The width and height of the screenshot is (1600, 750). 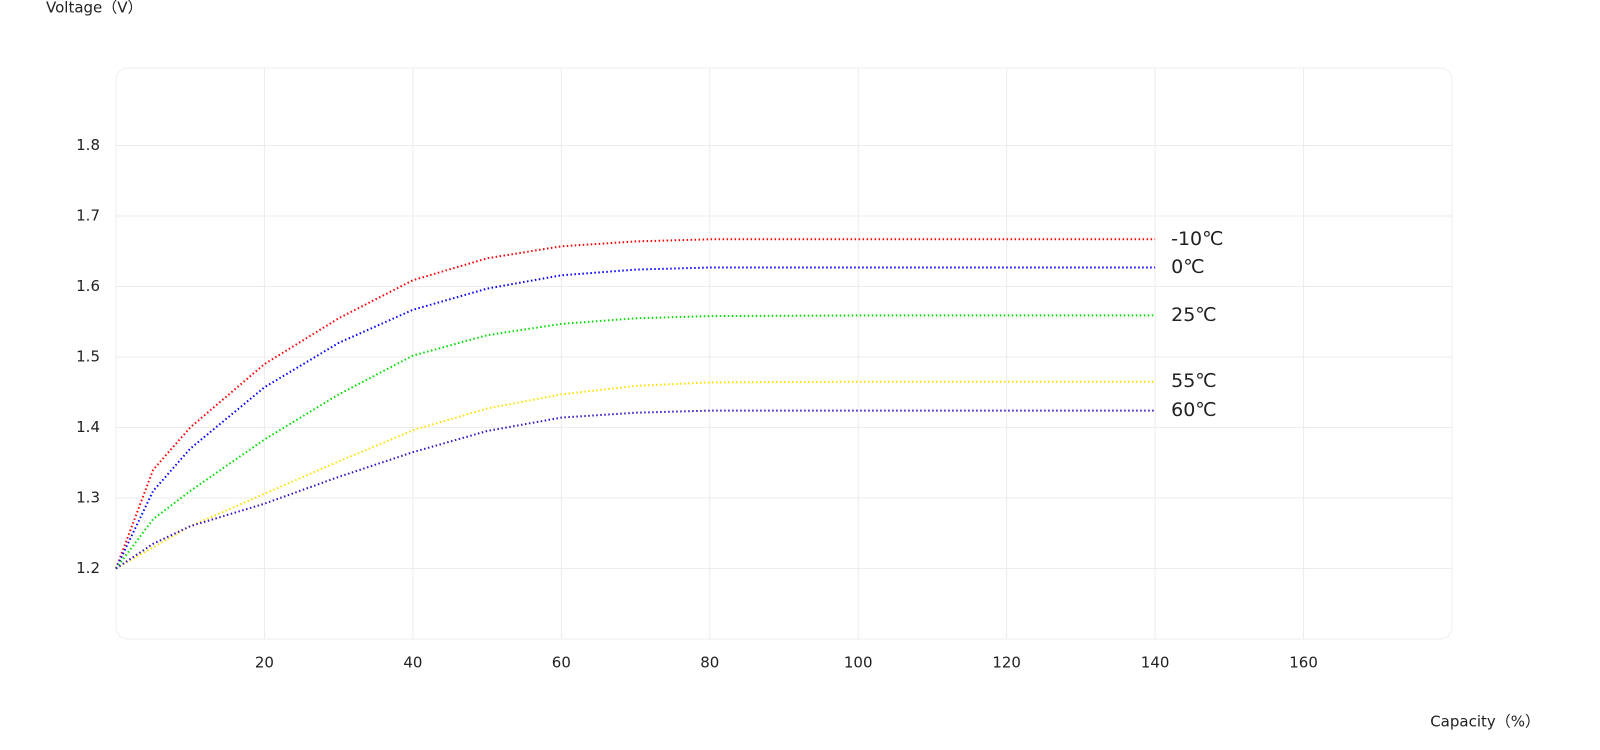 I want to click on y-tick-label: 1.7, so click(x=88, y=216).